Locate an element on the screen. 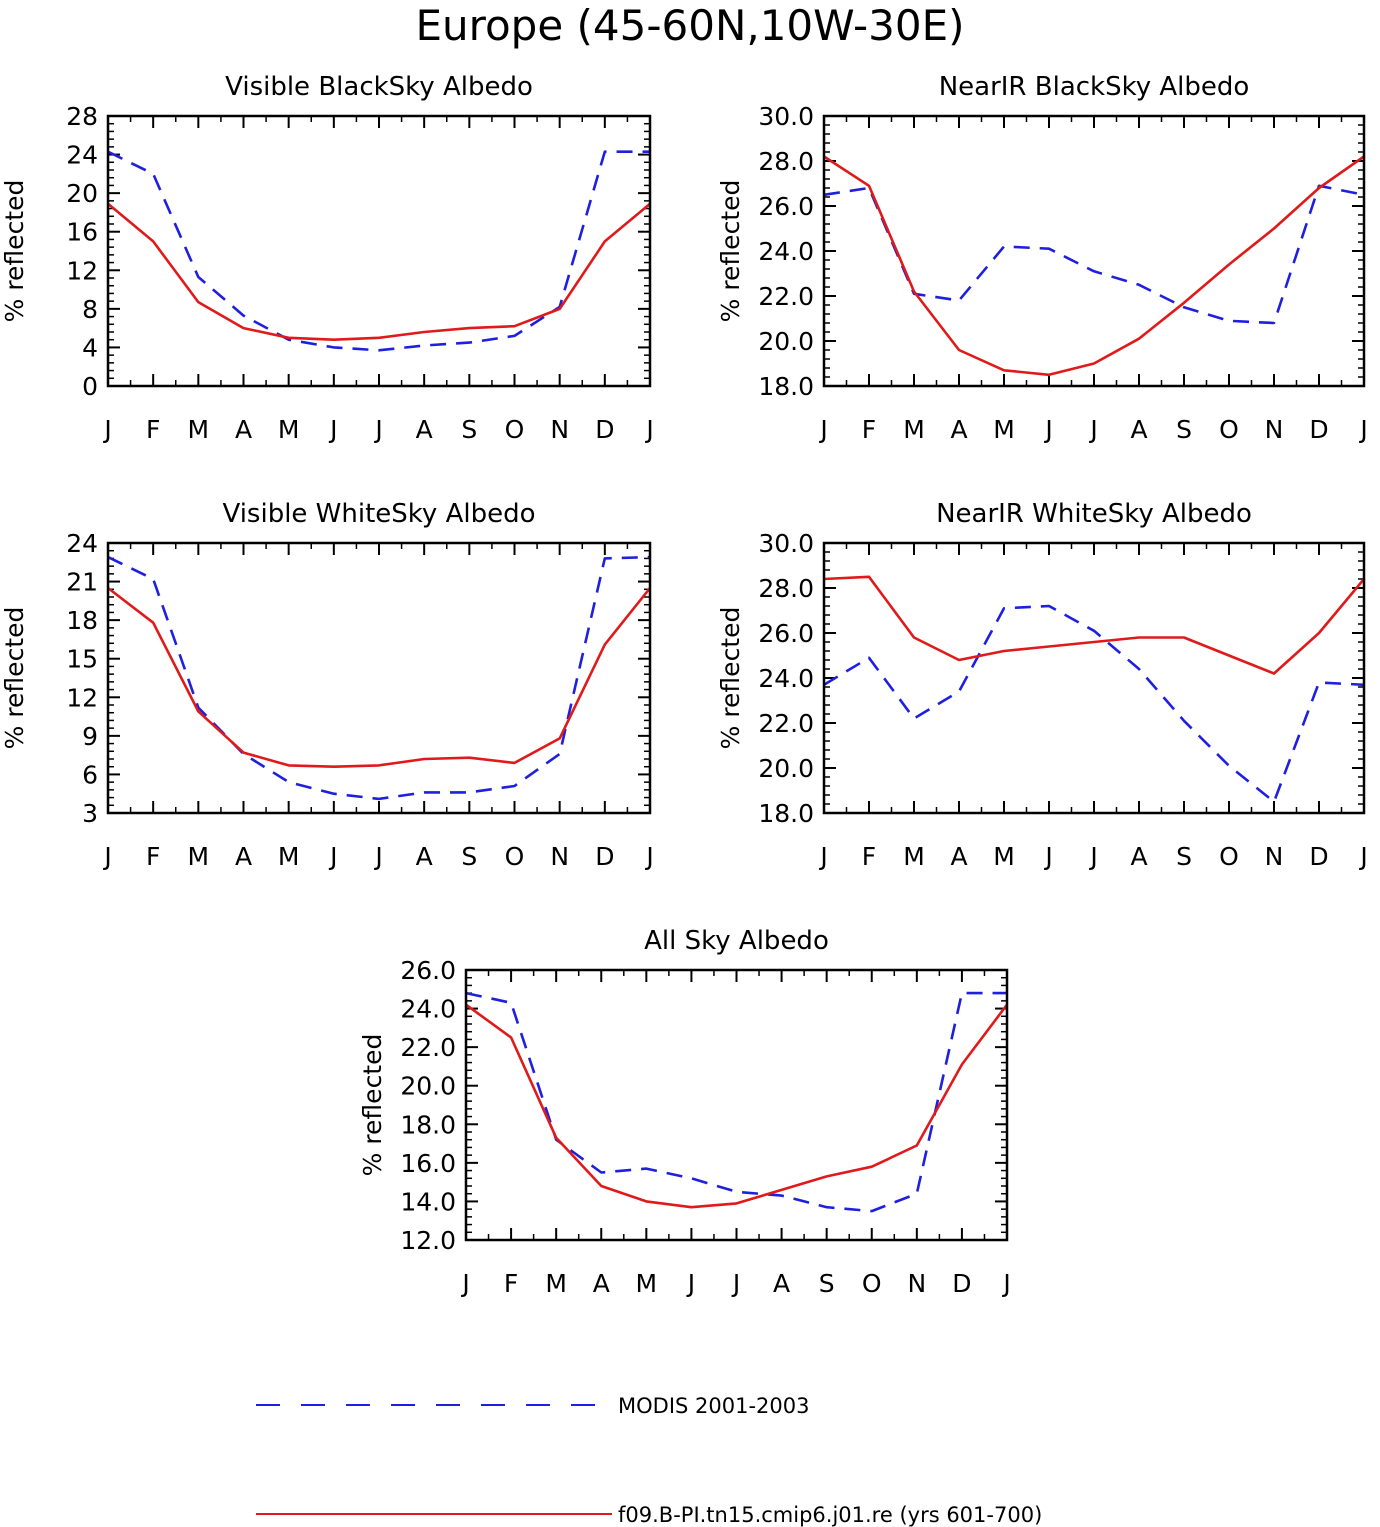 Image resolution: width=1380 pixels, height=1527 pixels. y-tick-label: 14.0 is located at coordinates (428, 1201).